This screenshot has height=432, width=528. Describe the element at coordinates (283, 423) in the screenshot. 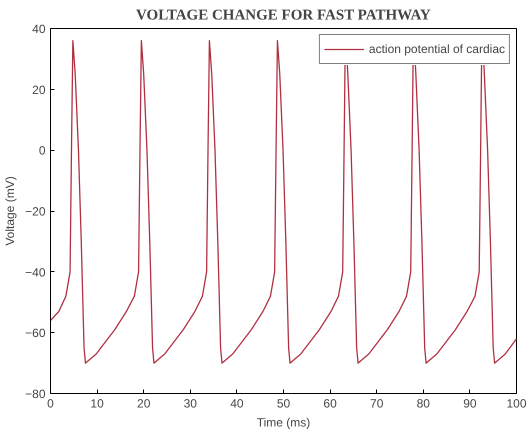

I see `x-axis-title: Time (ms)` at that location.